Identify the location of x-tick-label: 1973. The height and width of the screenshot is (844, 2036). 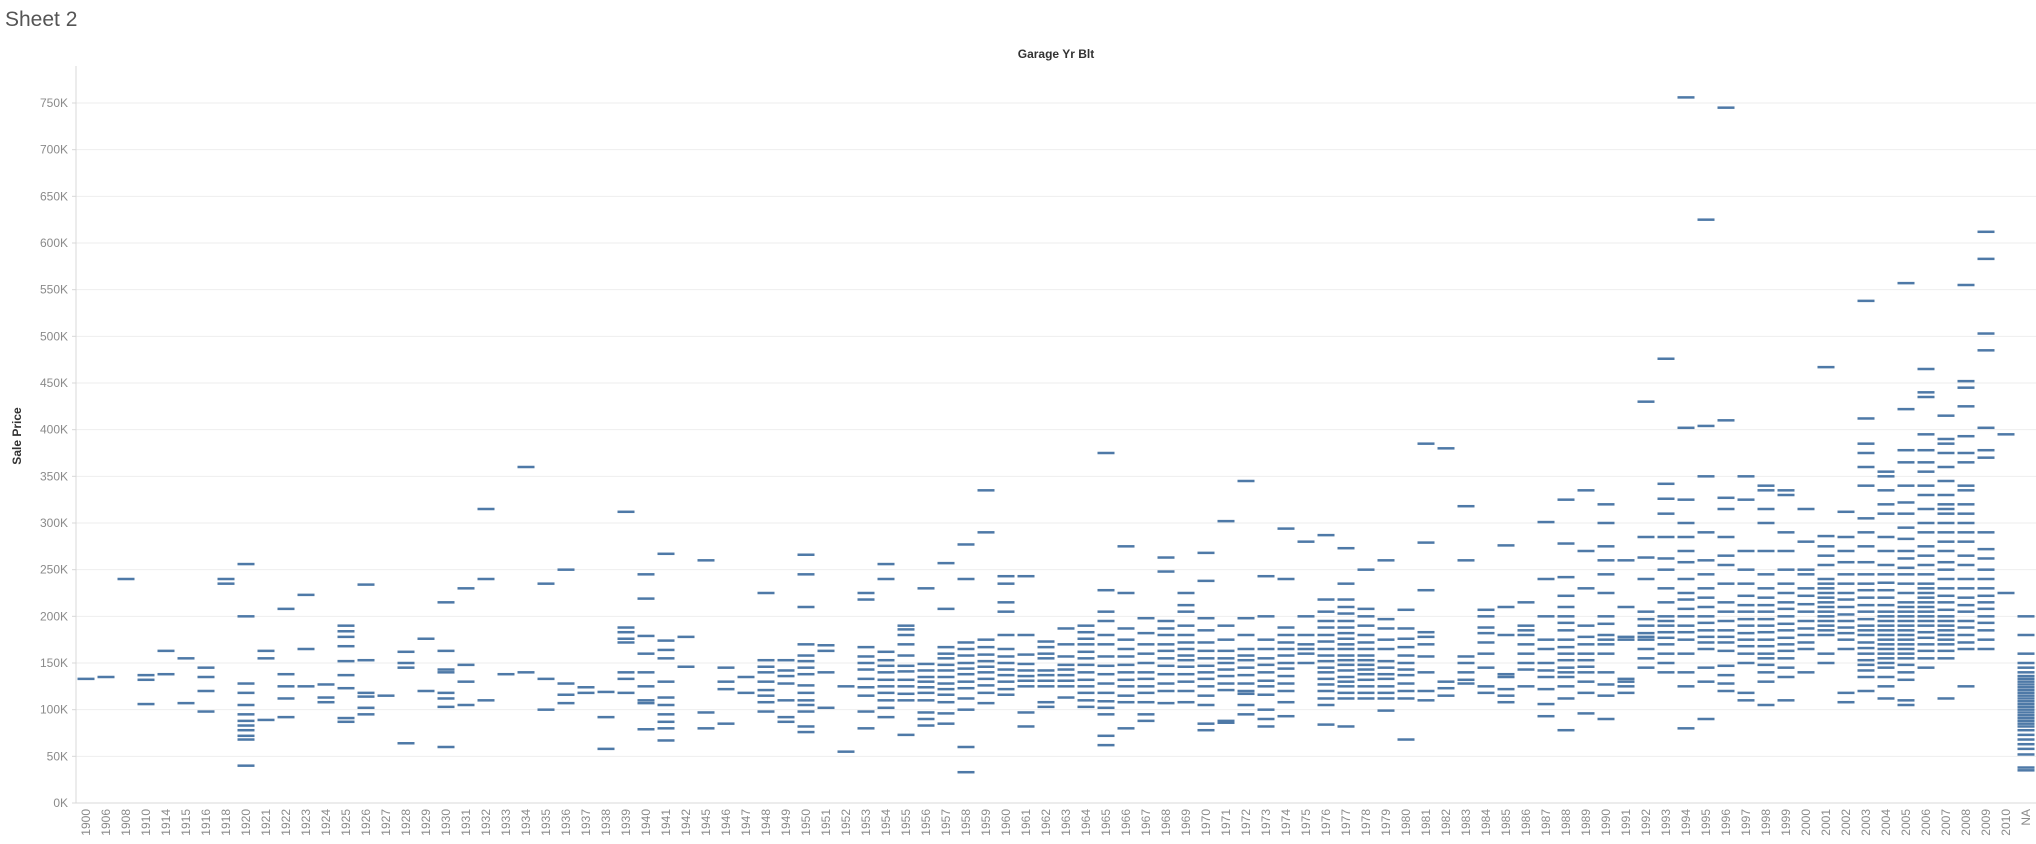
(1266, 822).